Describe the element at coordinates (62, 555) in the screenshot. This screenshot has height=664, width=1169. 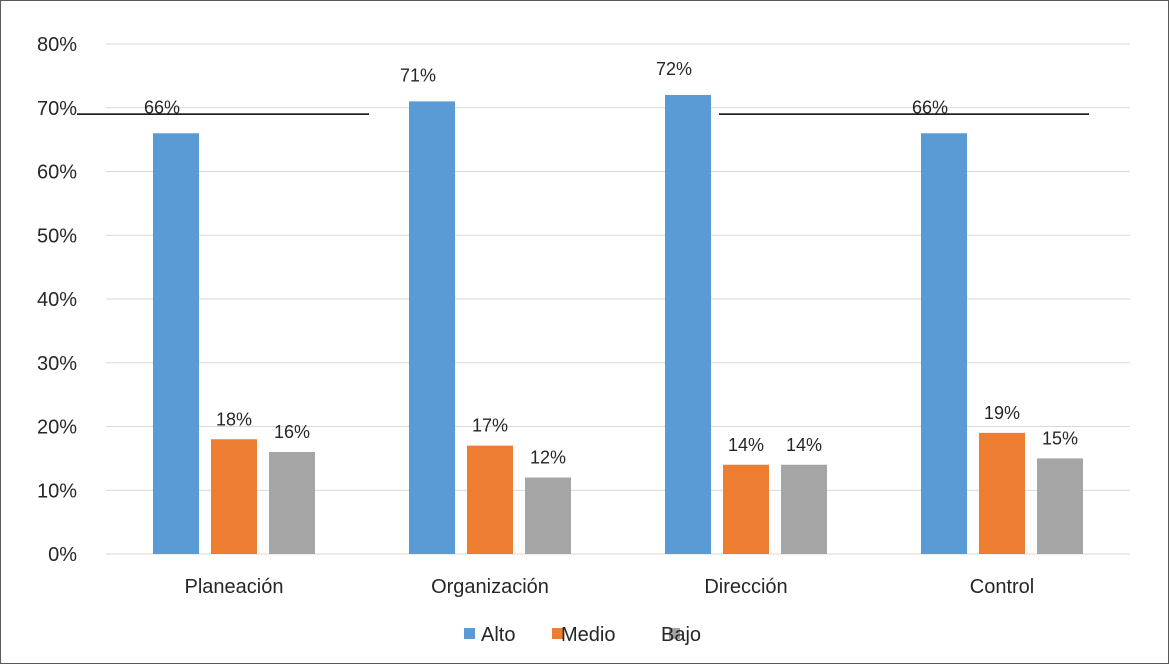
I see `y-tick-label: 0%` at that location.